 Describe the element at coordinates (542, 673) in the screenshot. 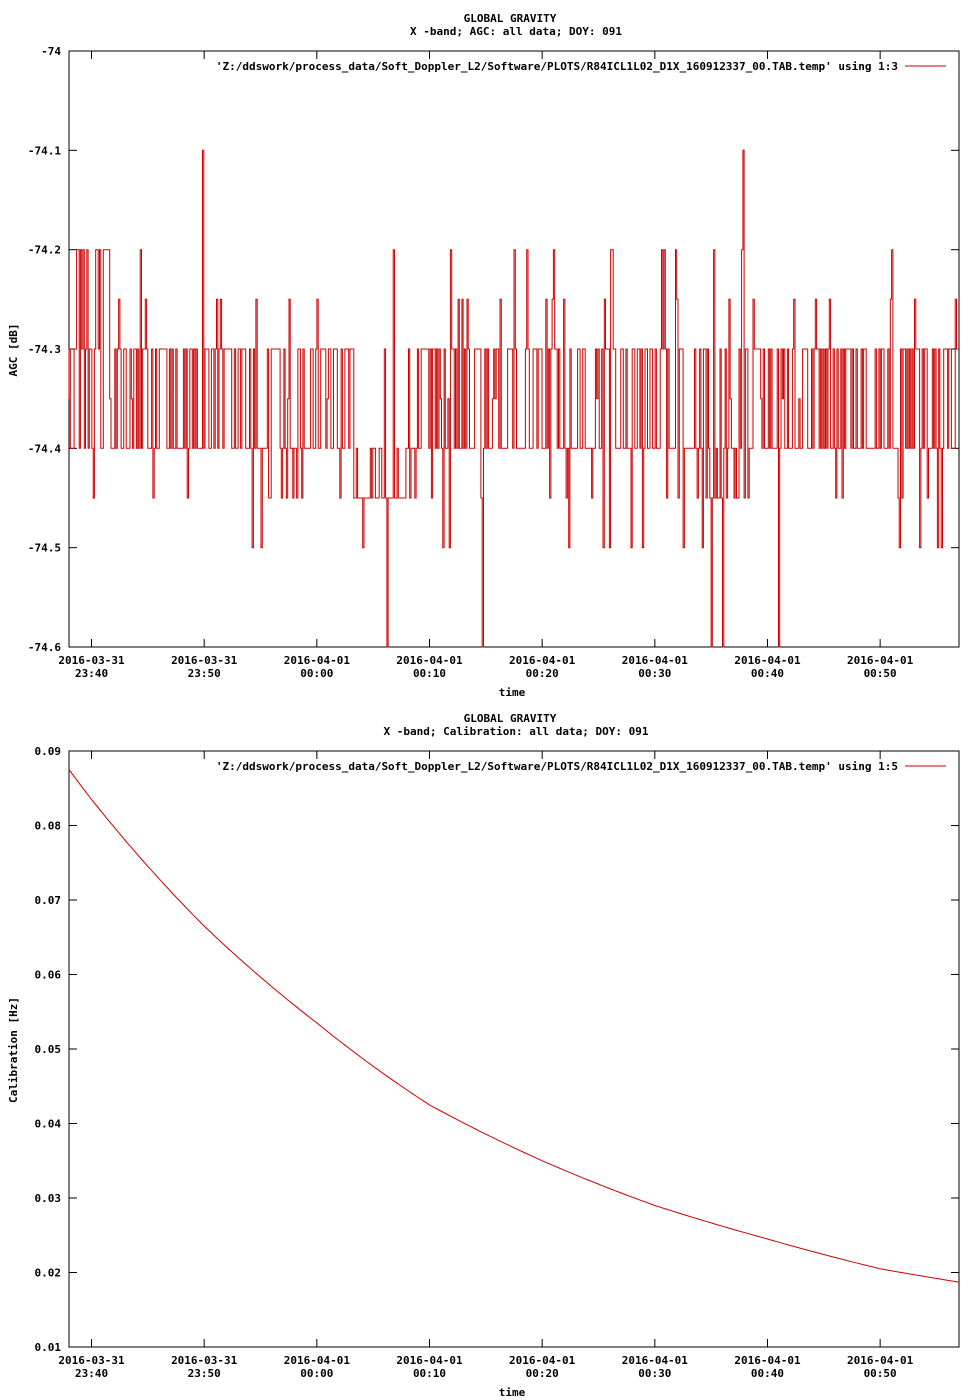

I see `agc-x-tick-time: 00:20` at that location.